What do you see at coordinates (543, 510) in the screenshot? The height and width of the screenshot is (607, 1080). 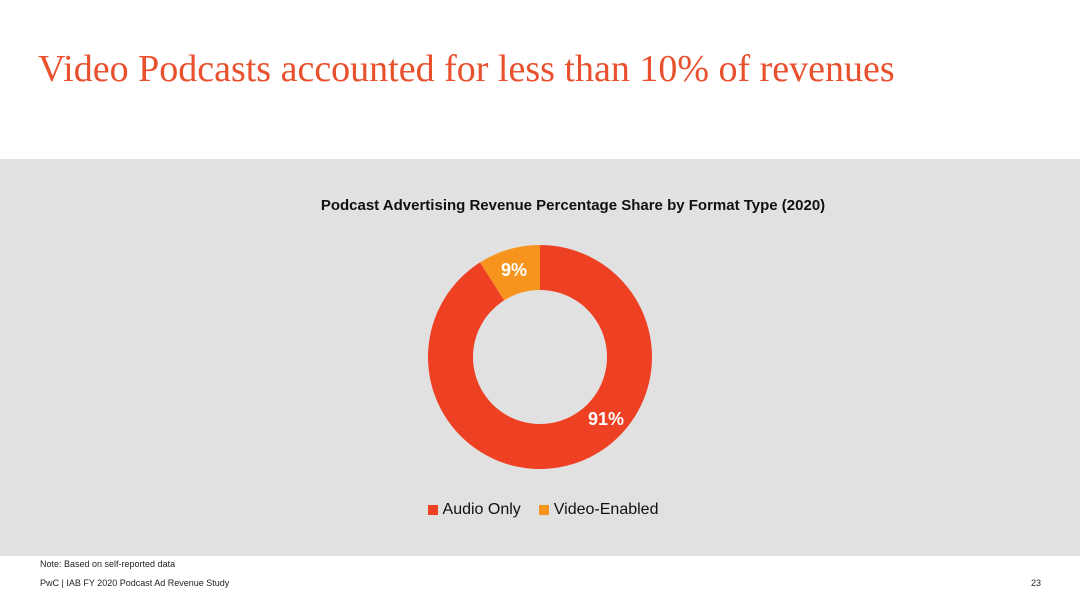 I see `legend-swatch-video-enabled` at bounding box center [543, 510].